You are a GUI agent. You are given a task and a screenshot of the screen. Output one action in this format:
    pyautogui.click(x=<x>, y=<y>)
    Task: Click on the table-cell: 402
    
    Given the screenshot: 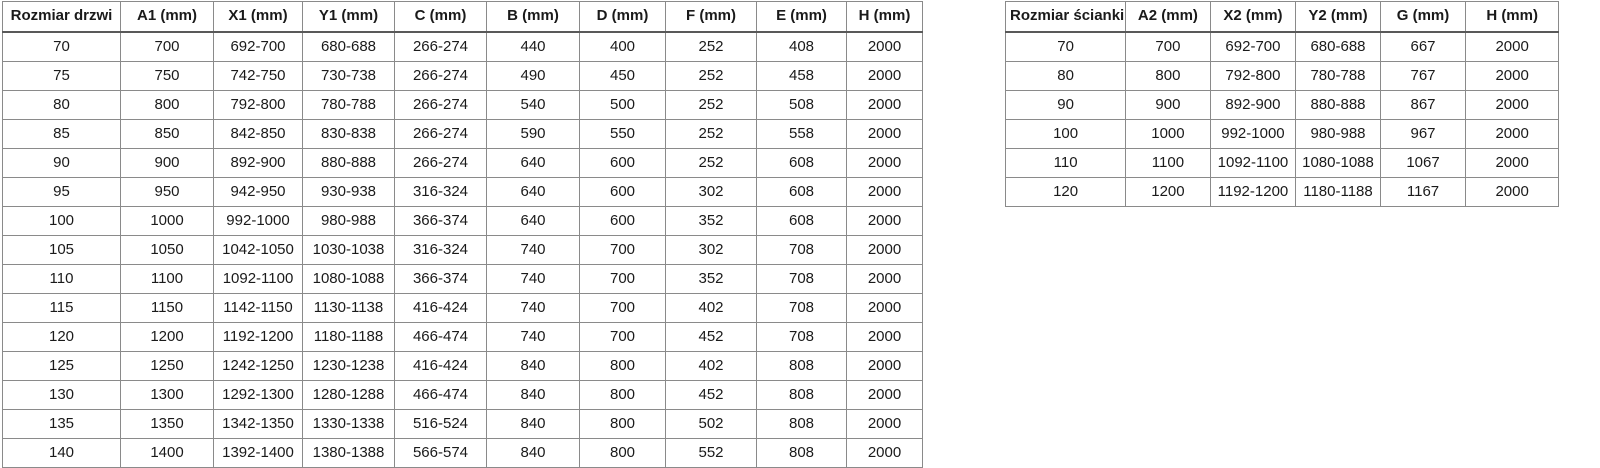 What is the action you would take?
    pyautogui.click(x=711, y=308)
    